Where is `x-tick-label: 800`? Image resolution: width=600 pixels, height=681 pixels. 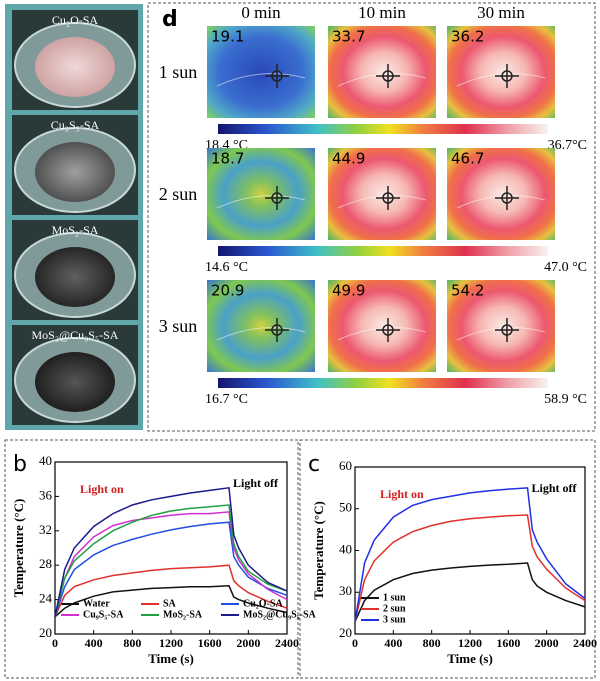 x-tick-label: 800 is located at coordinates (132, 643).